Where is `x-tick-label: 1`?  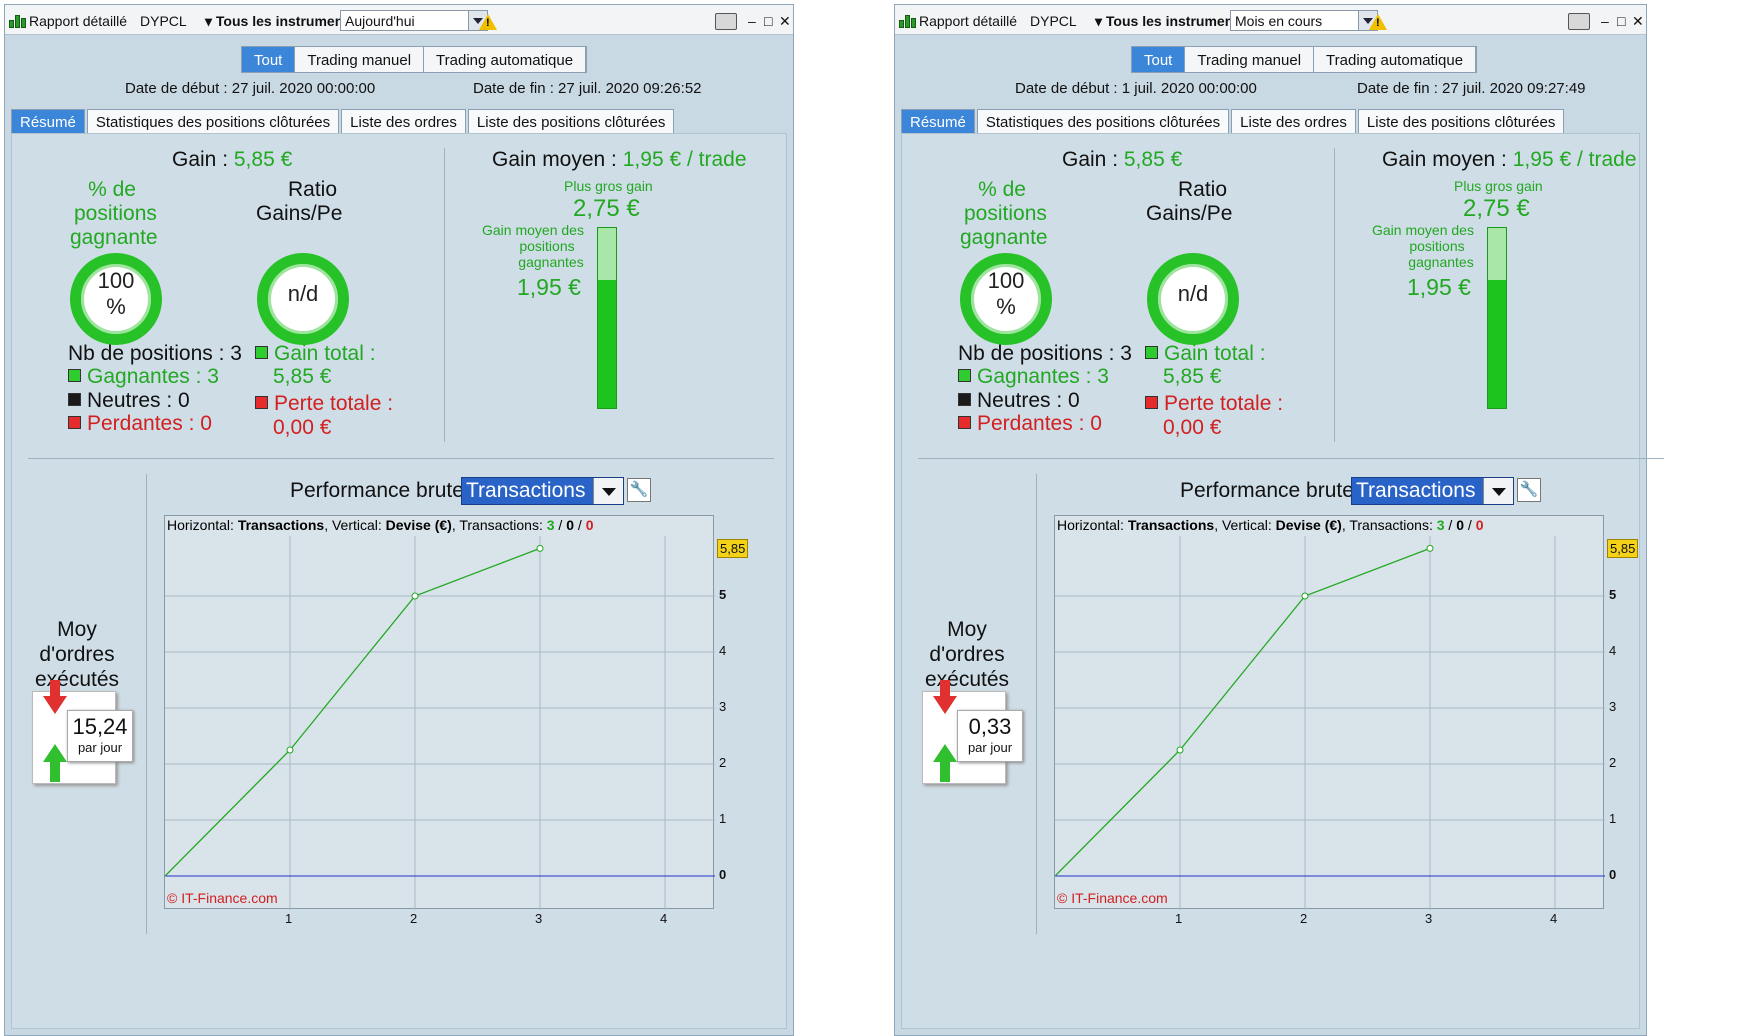 x-tick-label: 1 is located at coordinates (1179, 918).